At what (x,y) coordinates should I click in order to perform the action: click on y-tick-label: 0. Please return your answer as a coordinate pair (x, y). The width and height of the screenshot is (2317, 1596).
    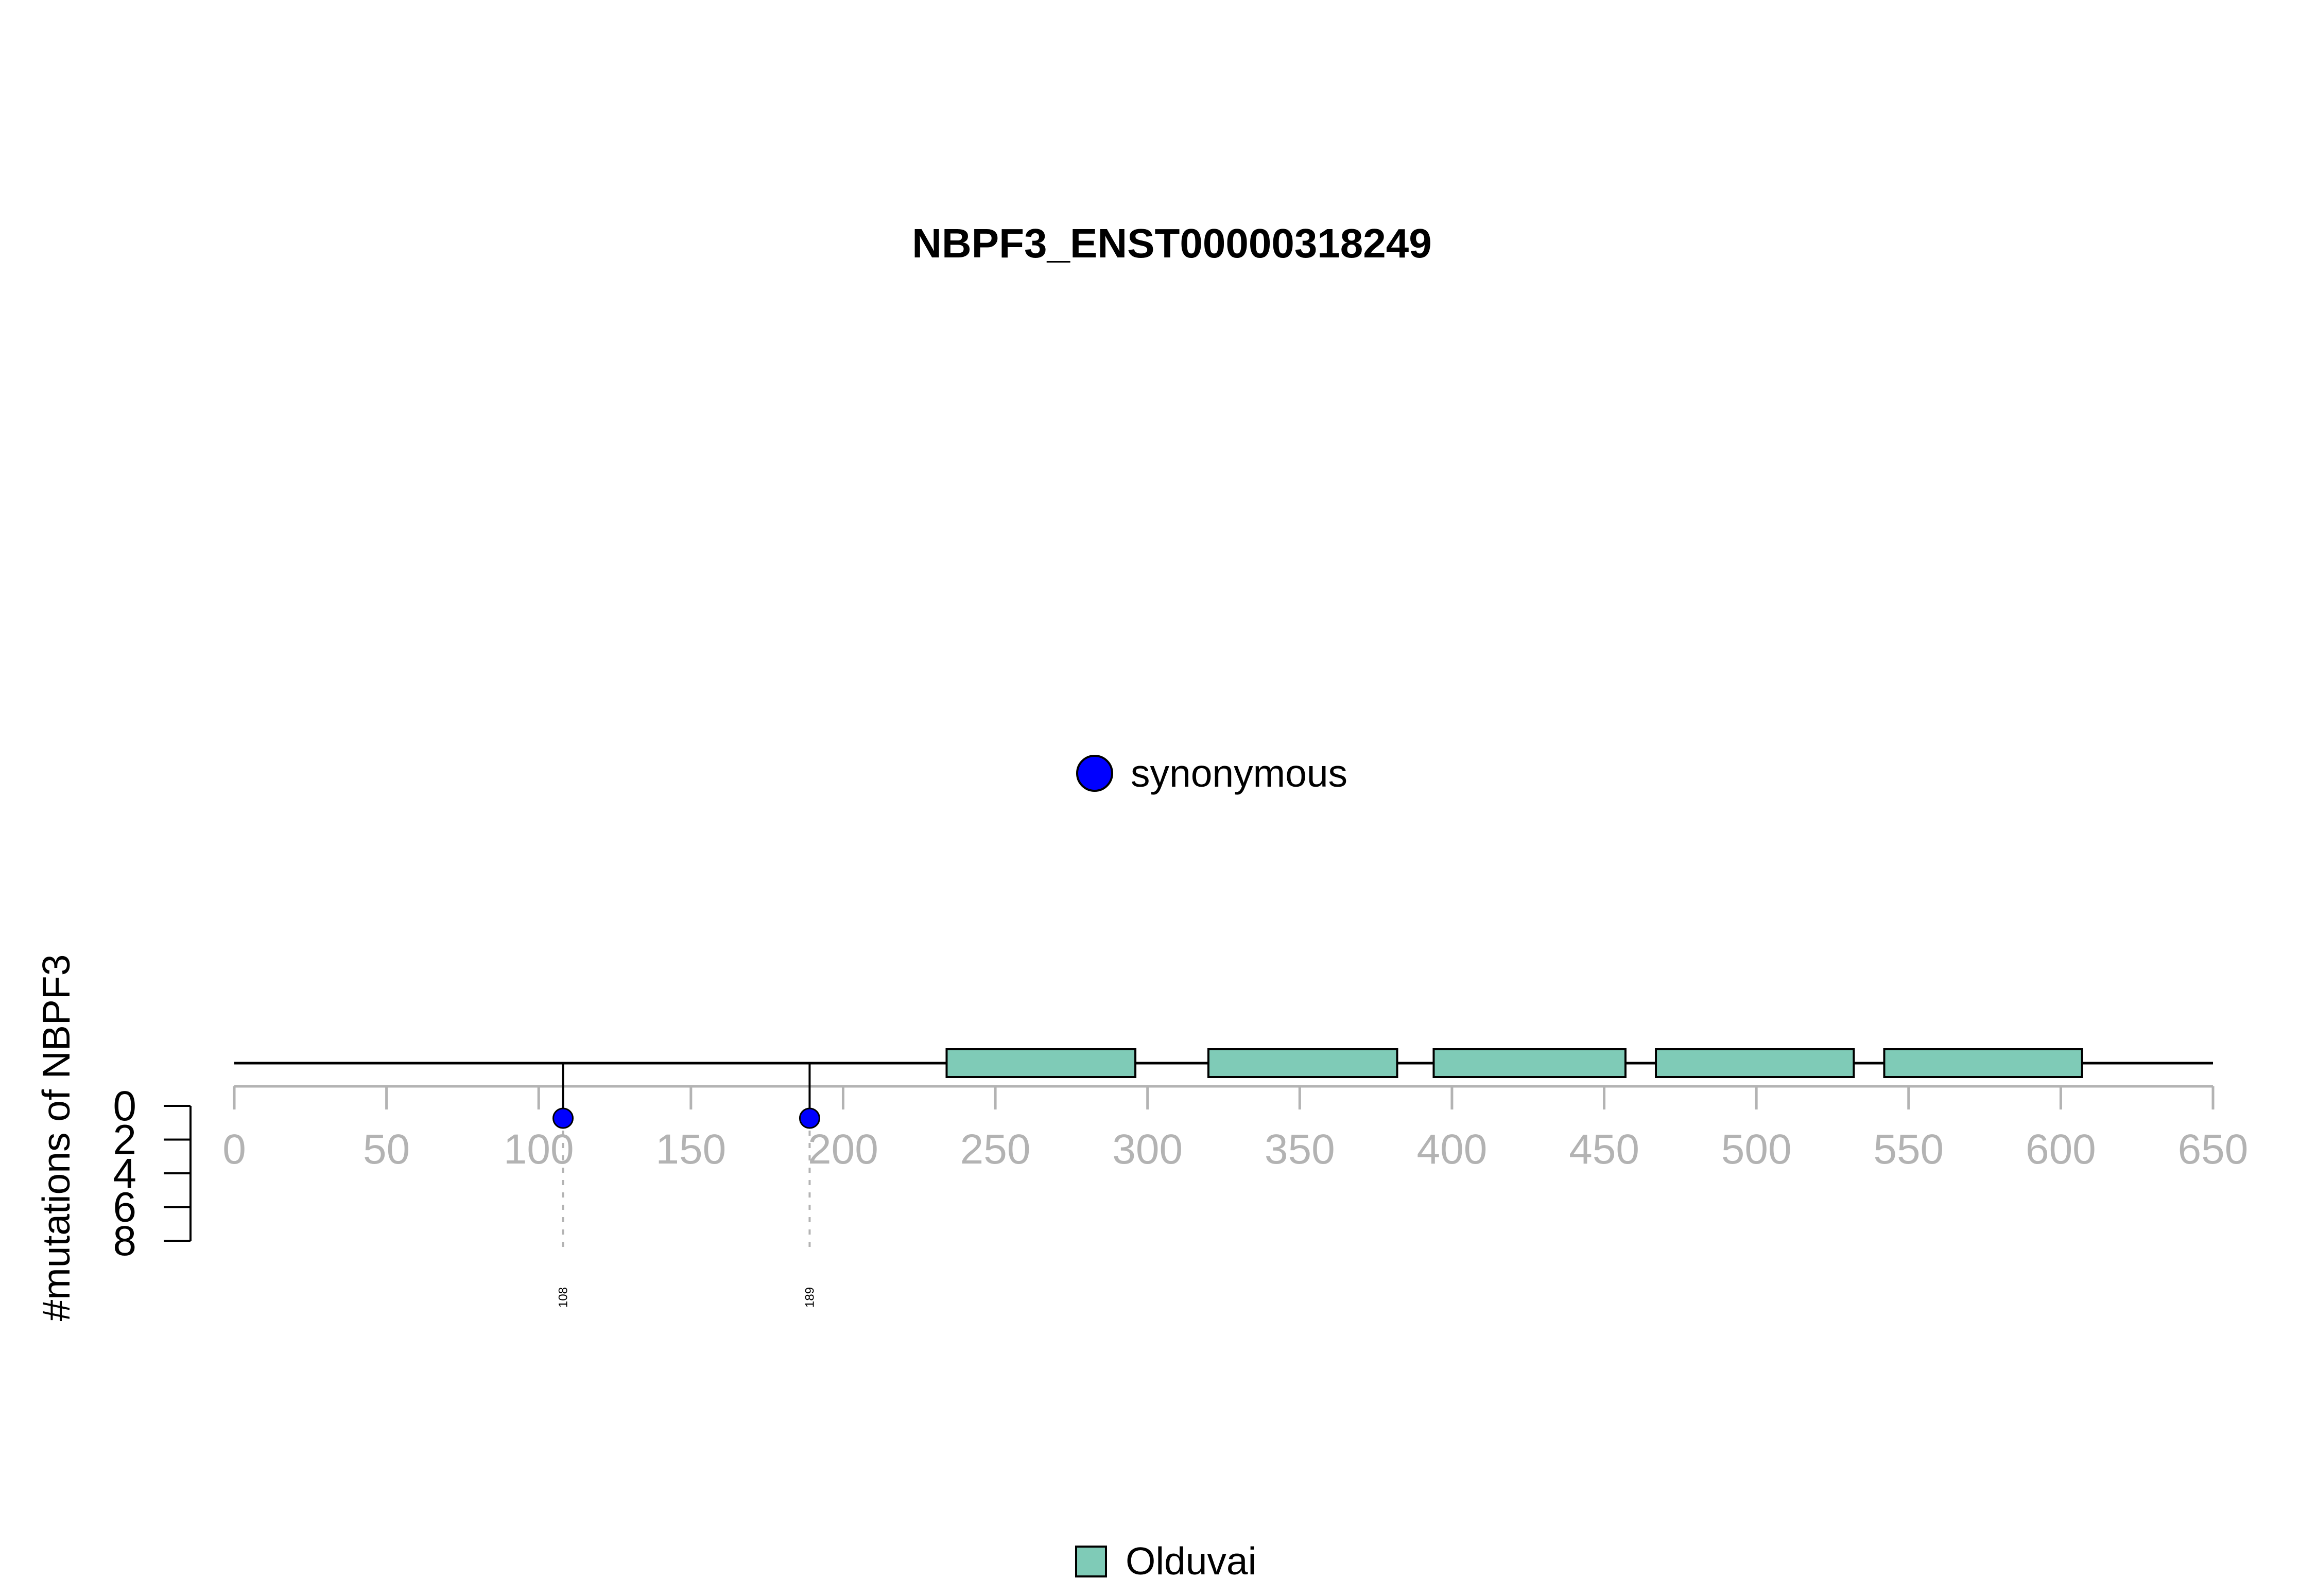
    Looking at the image, I should click on (124, 1107).